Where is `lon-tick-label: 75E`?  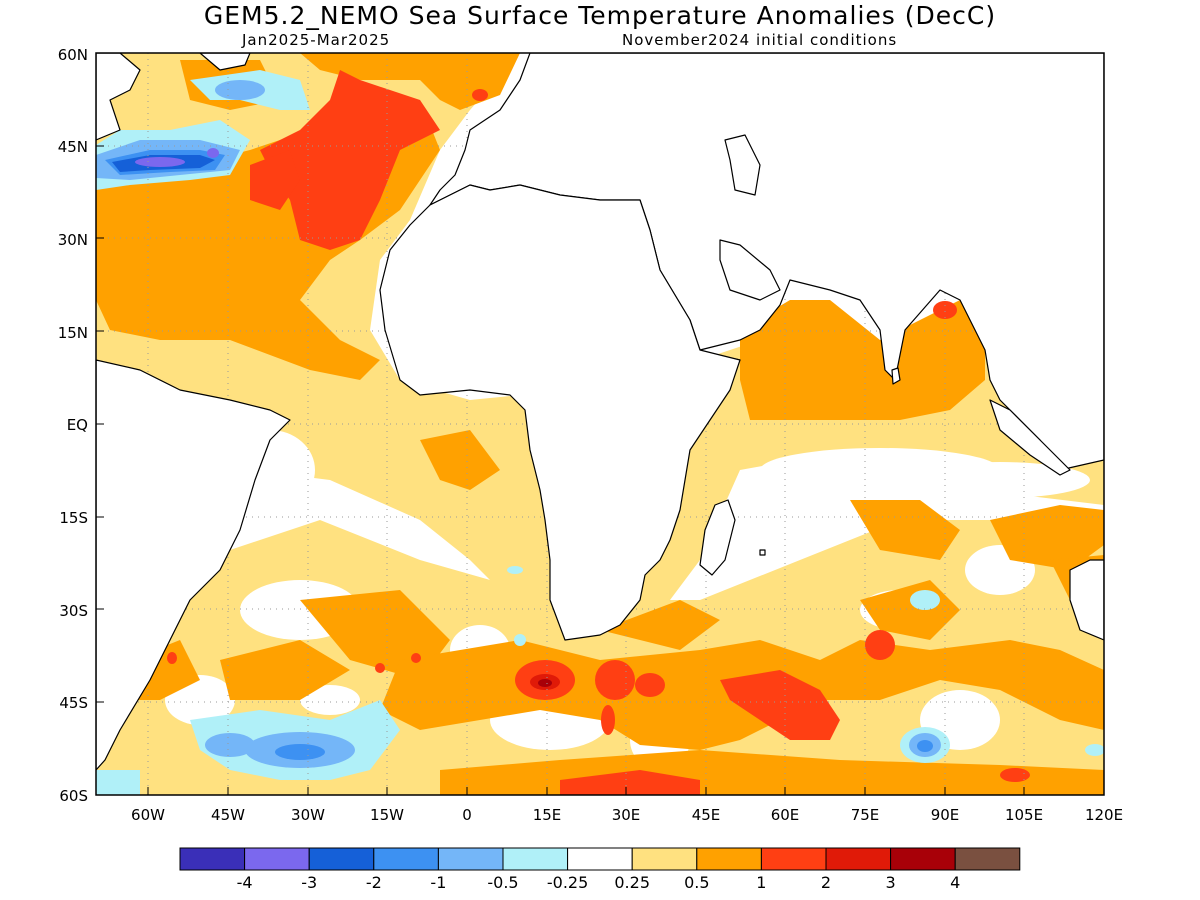
lon-tick-label: 75E is located at coordinates (865, 815).